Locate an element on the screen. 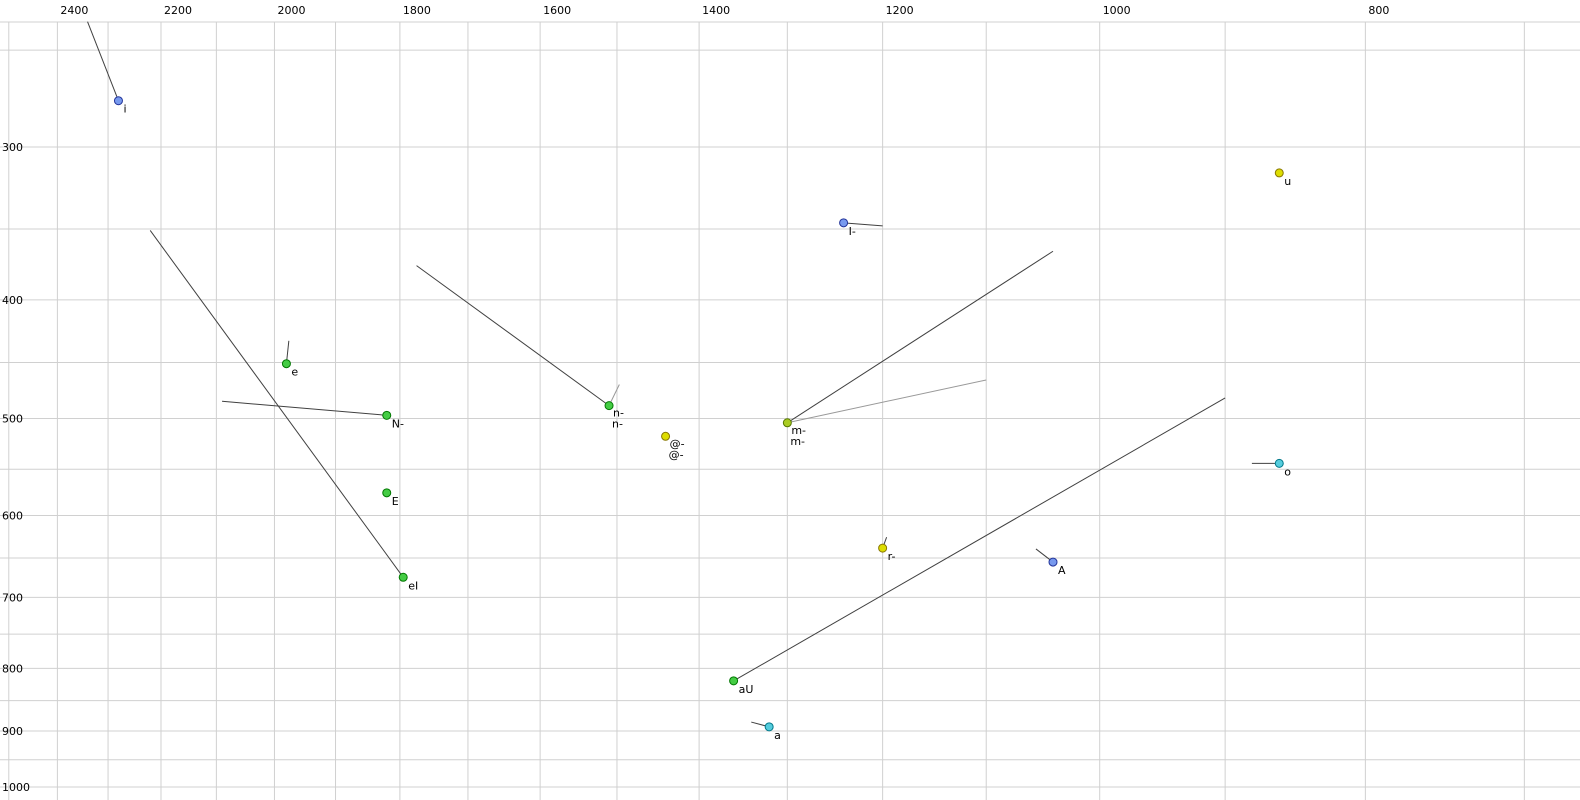 The width and height of the screenshot is (1580, 800). x-tick-label: 1200 is located at coordinates (900, 10).